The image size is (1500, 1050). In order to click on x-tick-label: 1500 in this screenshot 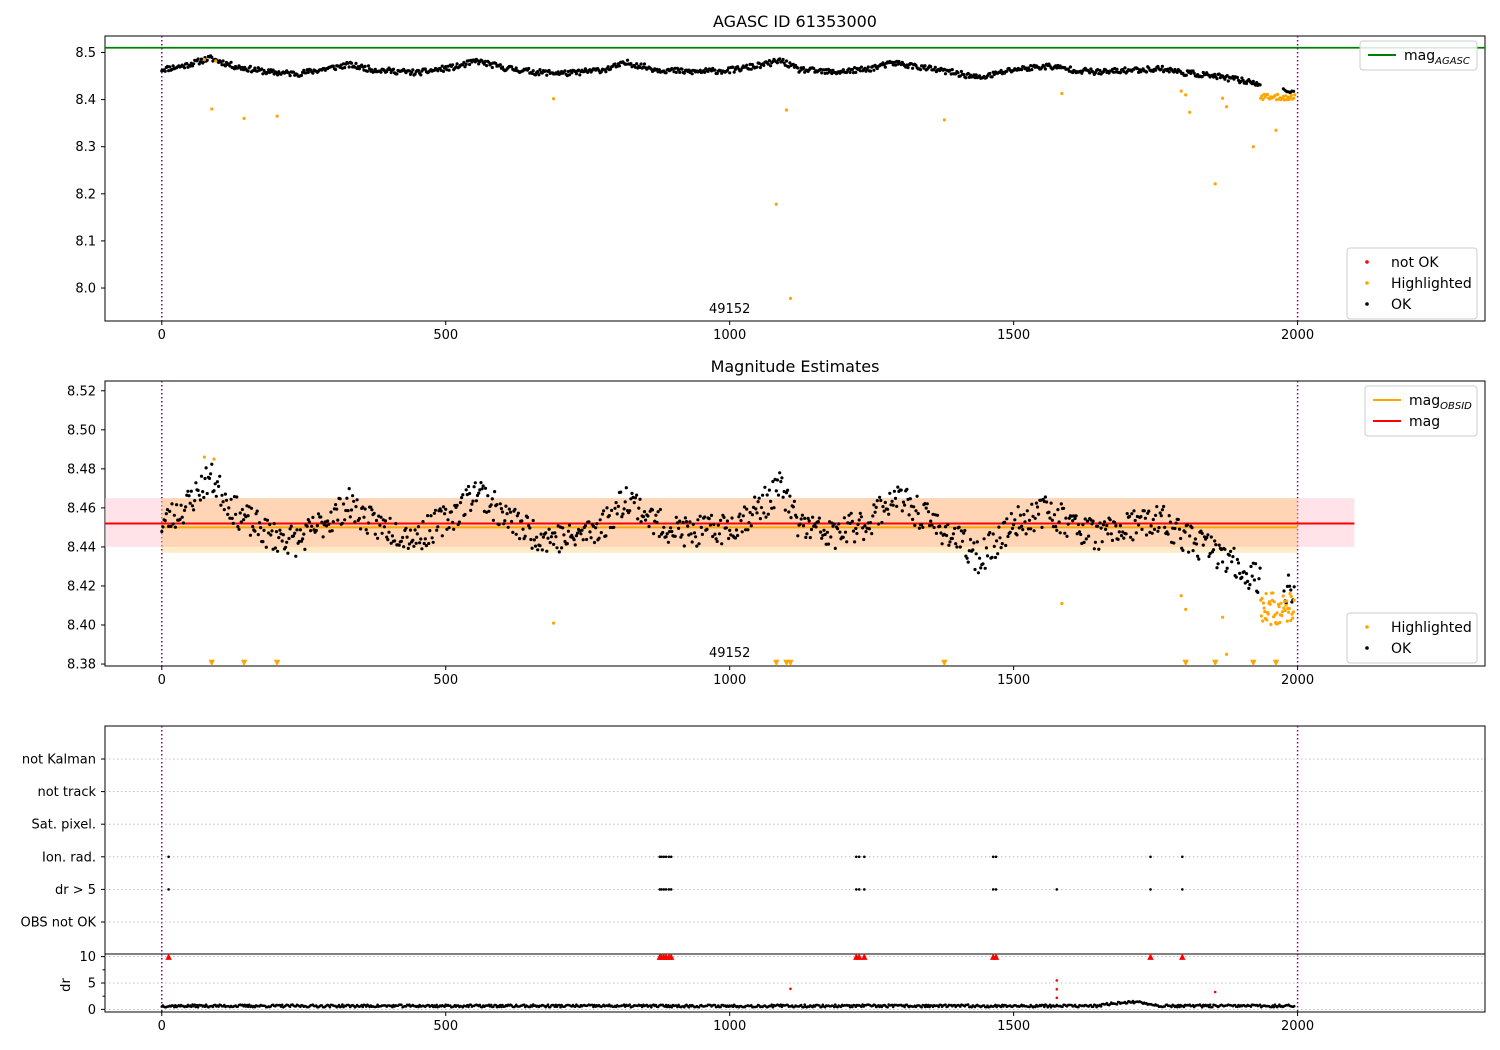, I will do `click(1013, 680)`.